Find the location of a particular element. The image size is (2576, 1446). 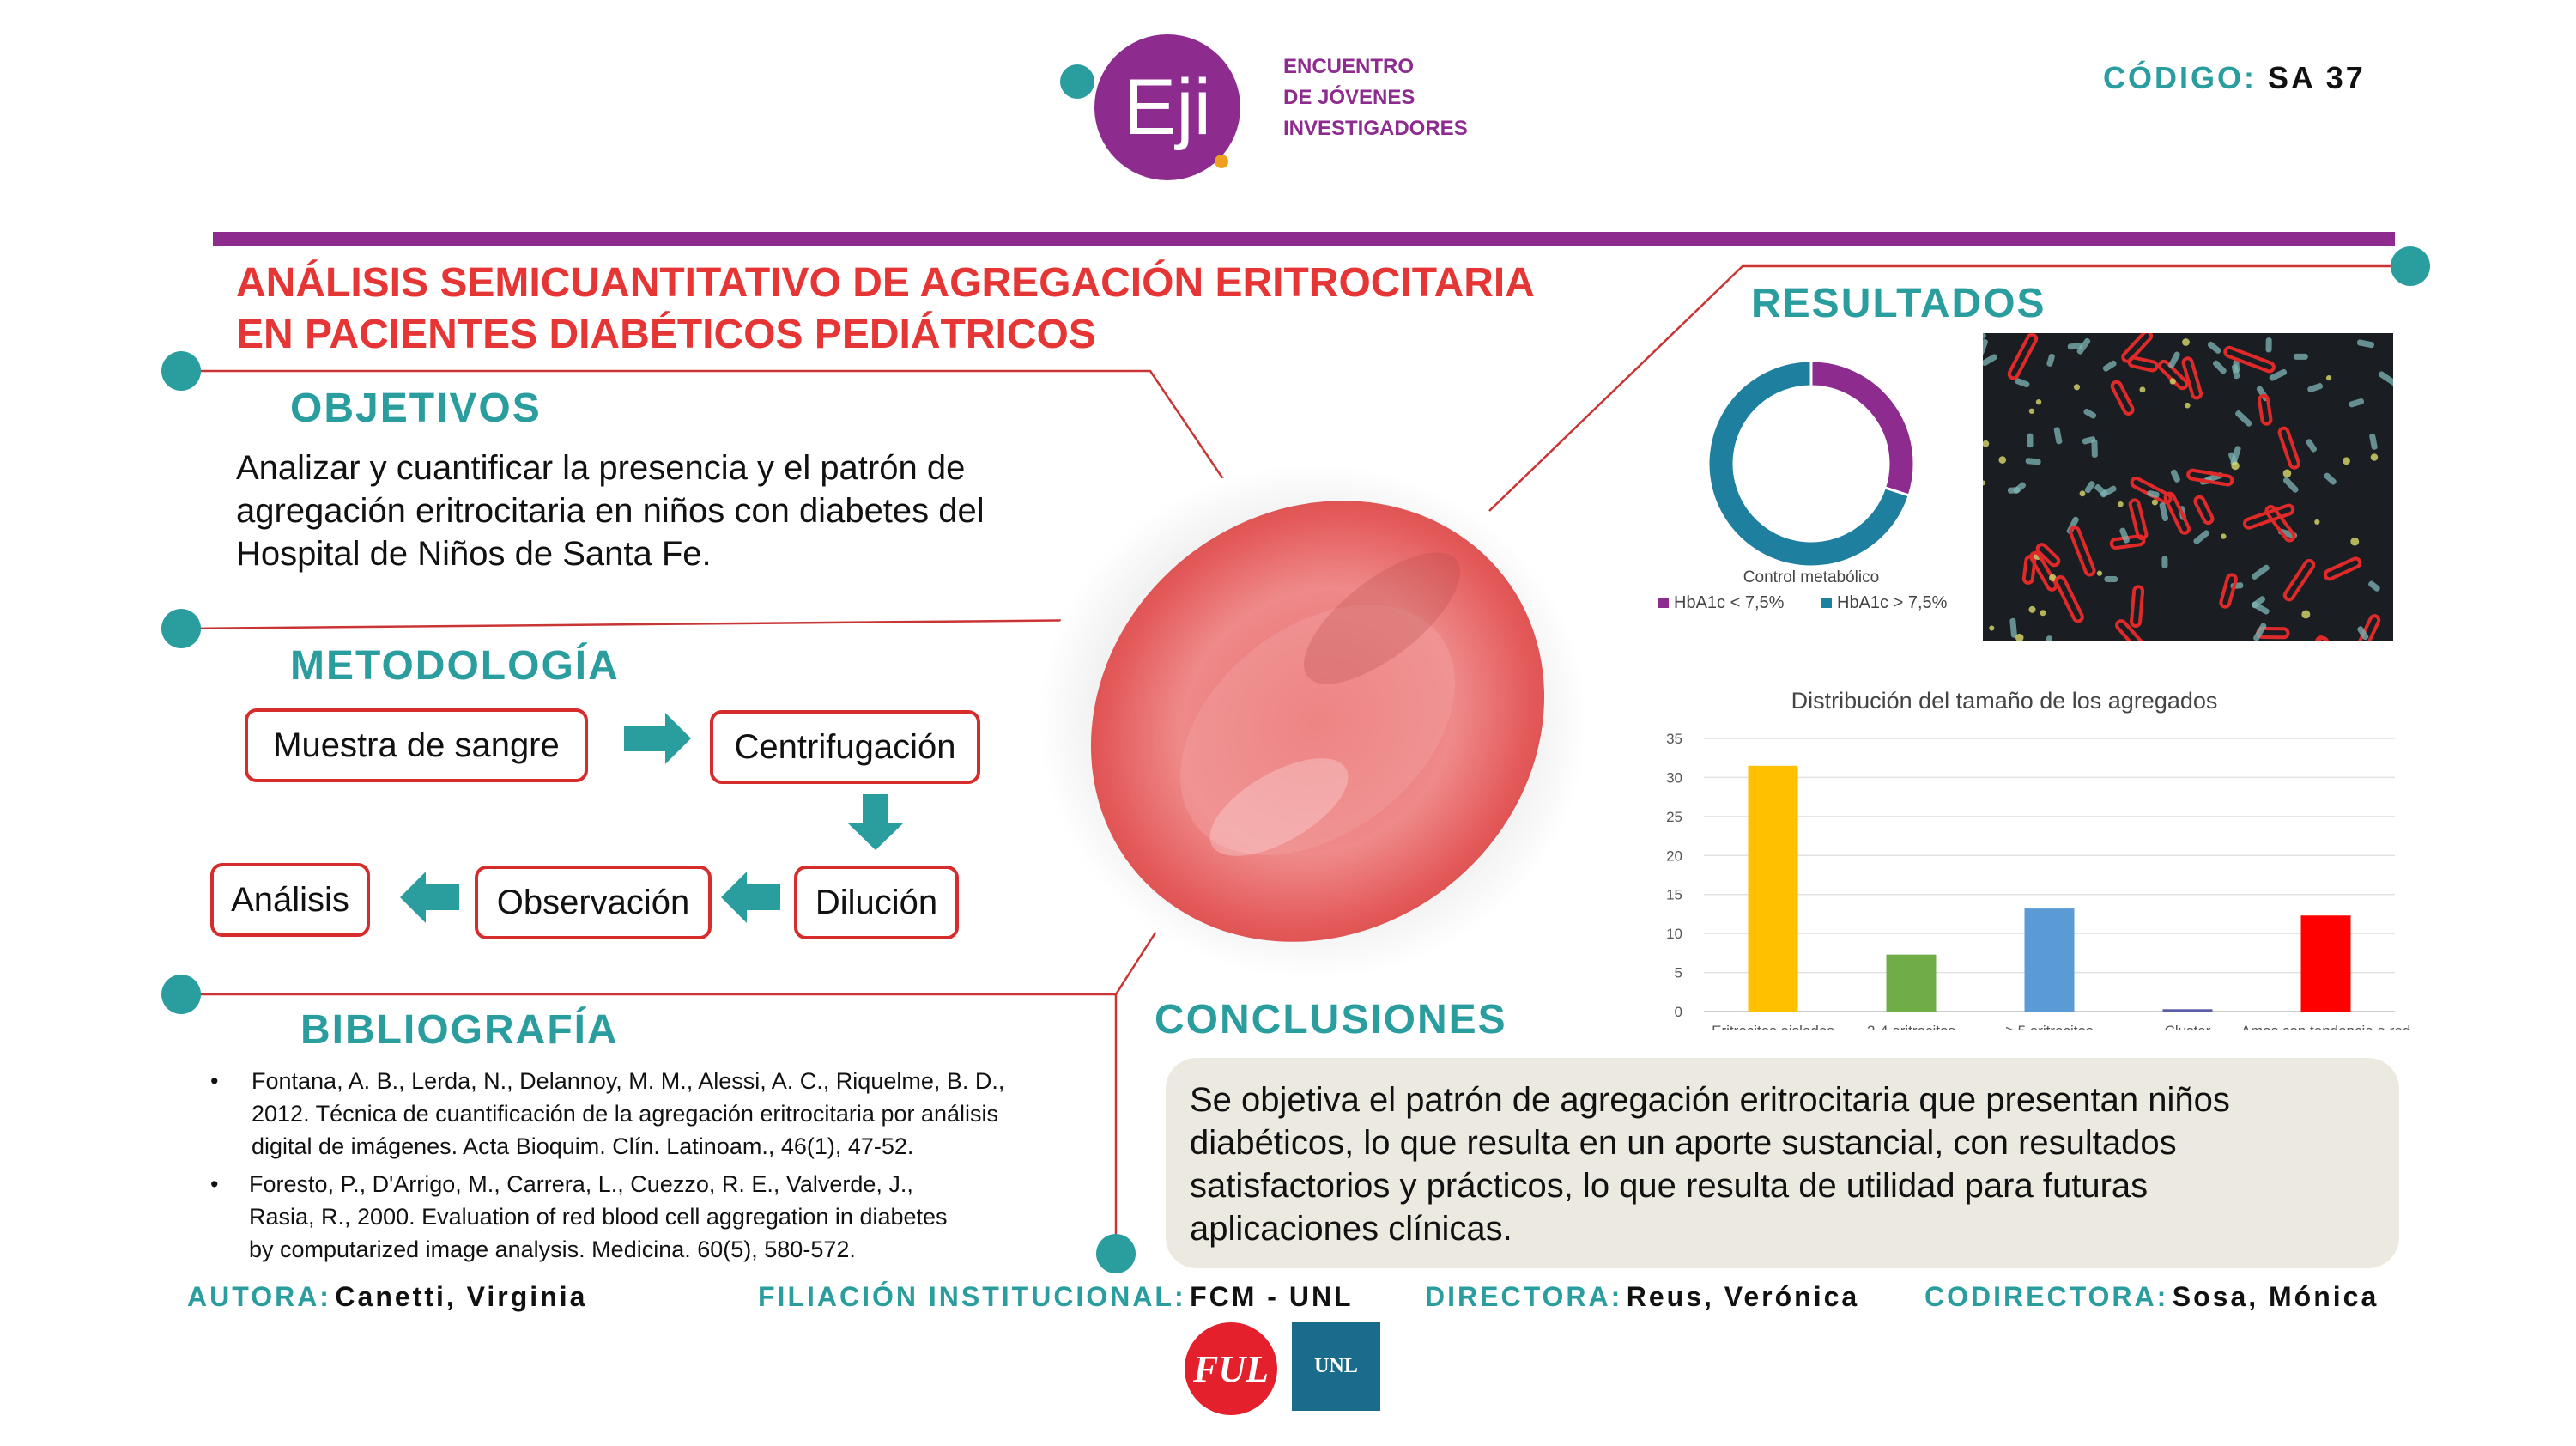

codirectora-value: Sosa, Mónica is located at coordinates (2275, 1296).